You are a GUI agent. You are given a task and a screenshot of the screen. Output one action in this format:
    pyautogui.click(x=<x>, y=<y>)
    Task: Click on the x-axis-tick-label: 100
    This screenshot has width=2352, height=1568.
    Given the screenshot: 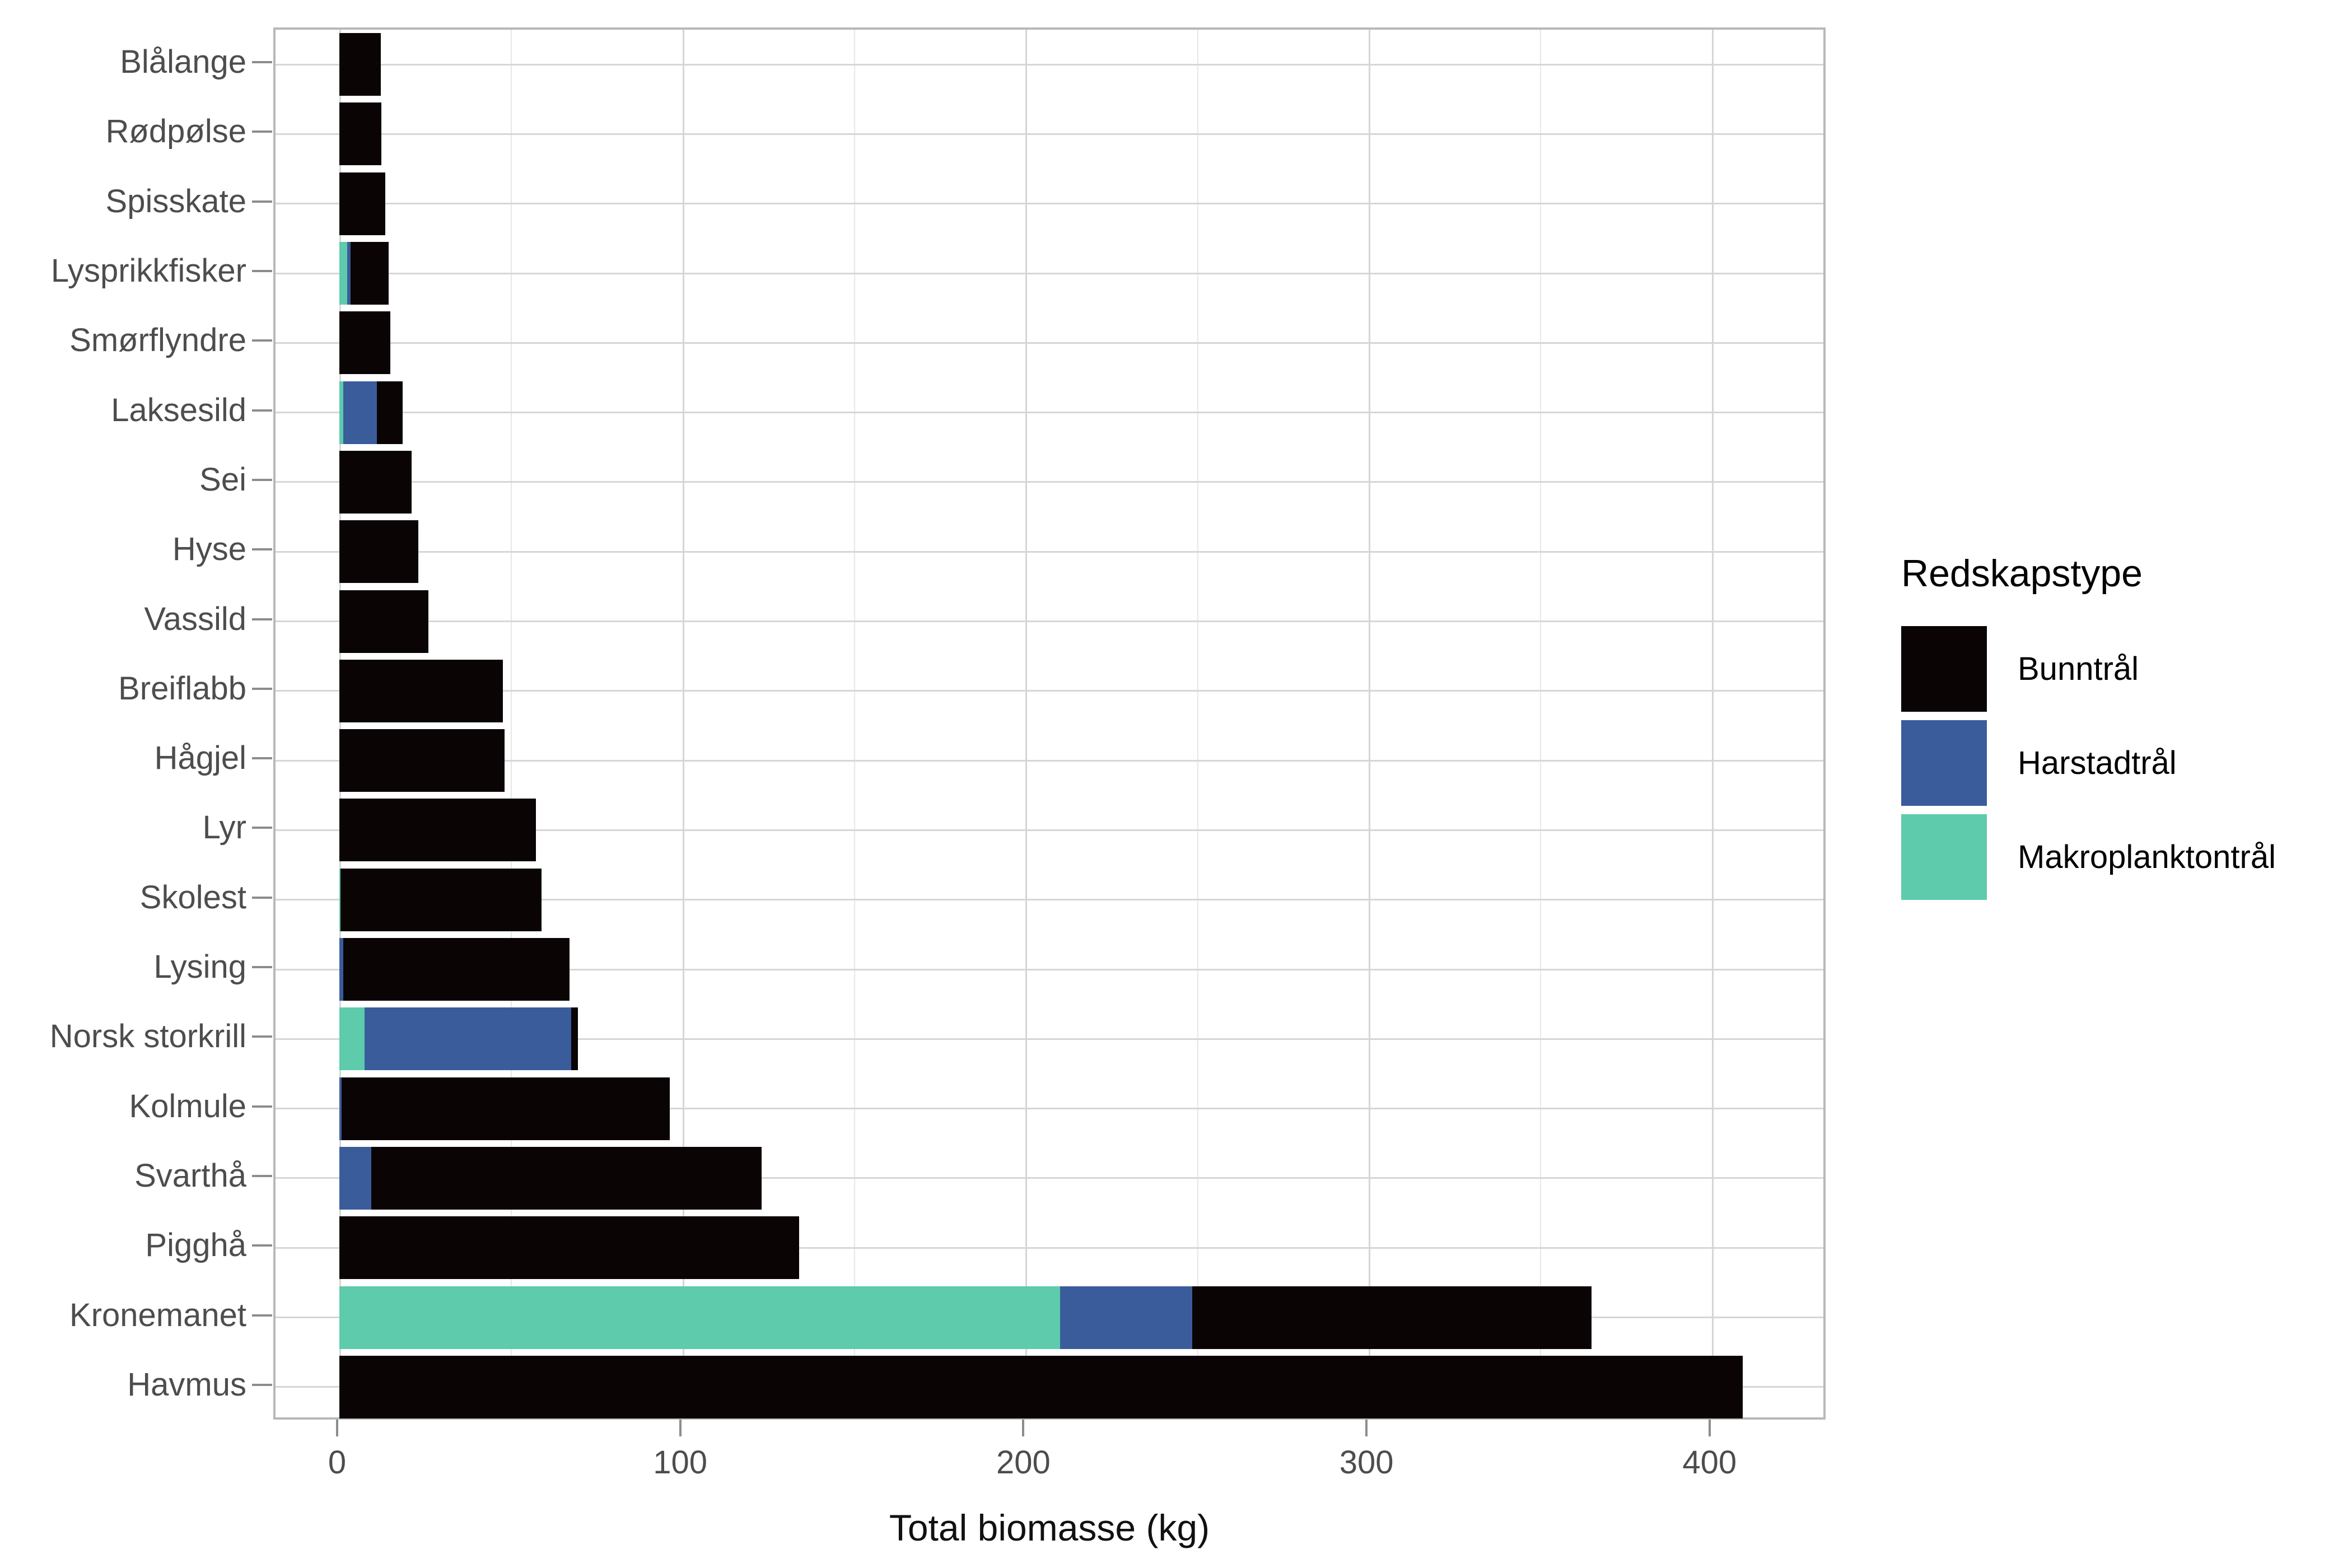 What is the action you would take?
    pyautogui.click(x=681, y=1463)
    